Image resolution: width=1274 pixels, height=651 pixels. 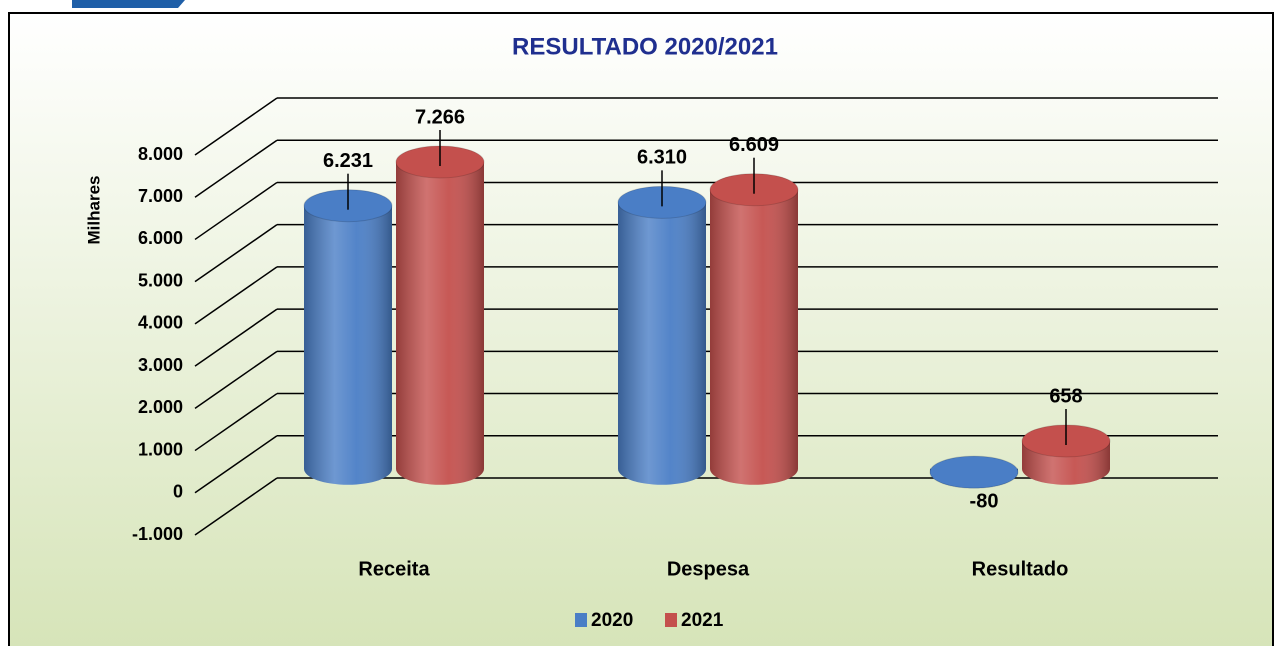 What do you see at coordinates (160, 154) in the screenshot?
I see `y-tick-label: 8.000` at bounding box center [160, 154].